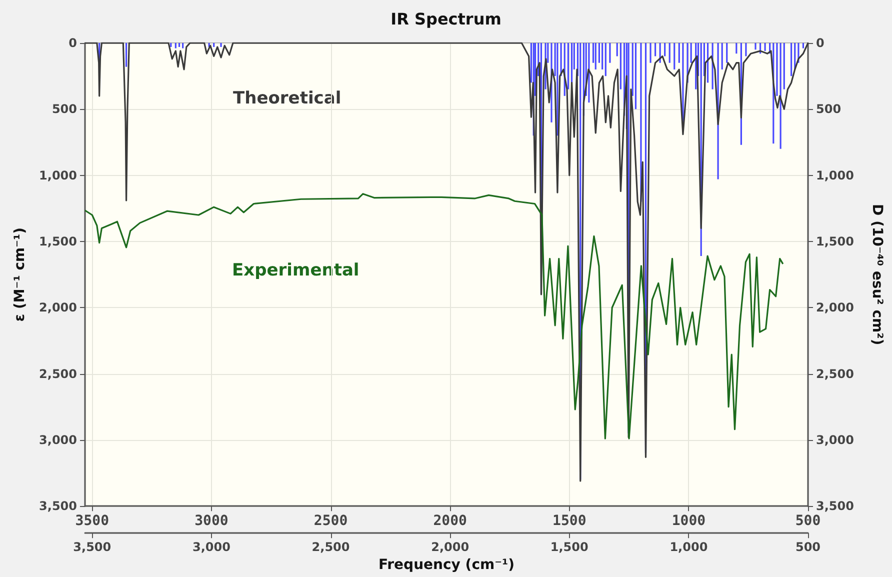 This screenshot has height=577, width=892. What do you see at coordinates (58, 506) in the screenshot?
I see `y-tick-label: 3,500` at bounding box center [58, 506].